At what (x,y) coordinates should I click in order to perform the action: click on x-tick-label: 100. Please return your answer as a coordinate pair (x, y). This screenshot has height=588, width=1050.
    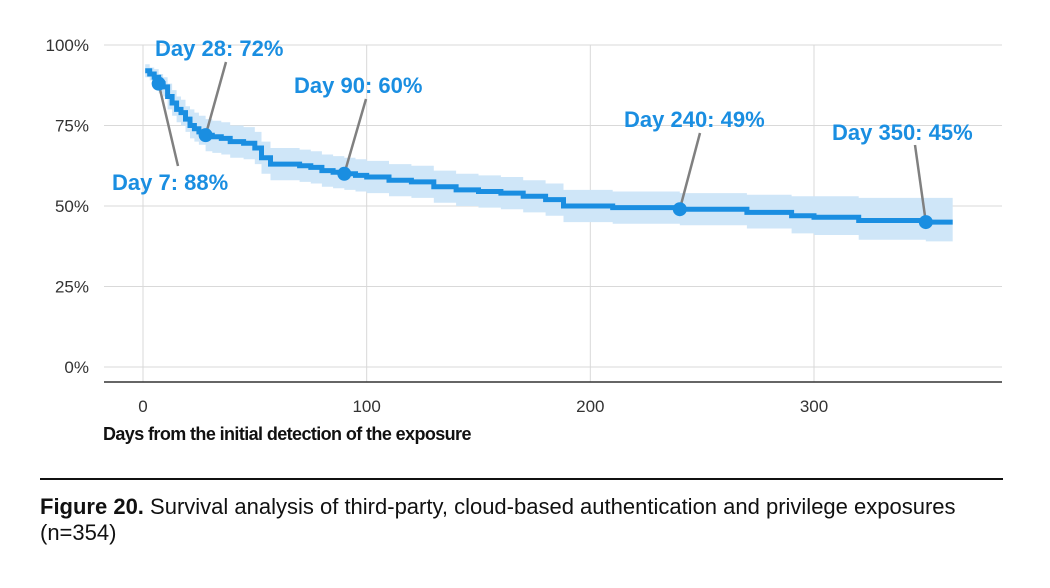
    Looking at the image, I should click on (366, 406).